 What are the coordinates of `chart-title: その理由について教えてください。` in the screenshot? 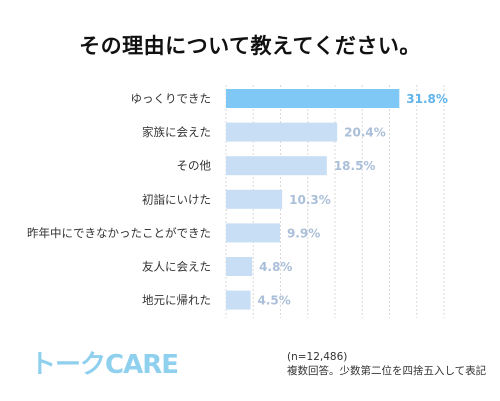 It's located at (250, 46).